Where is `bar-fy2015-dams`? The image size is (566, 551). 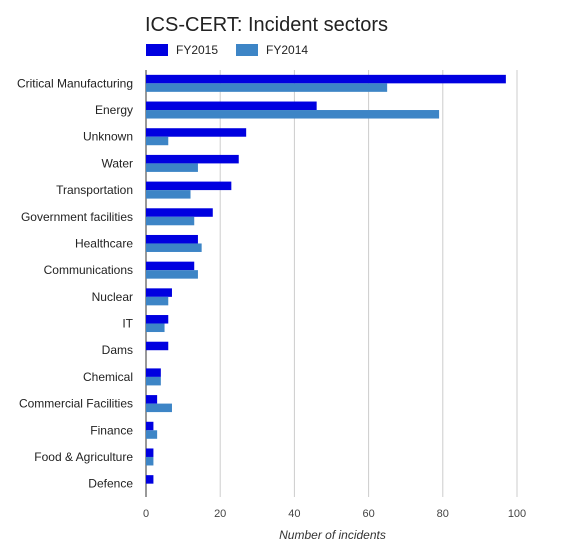
bar-fy2015-dams is located at coordinates (157, 346).